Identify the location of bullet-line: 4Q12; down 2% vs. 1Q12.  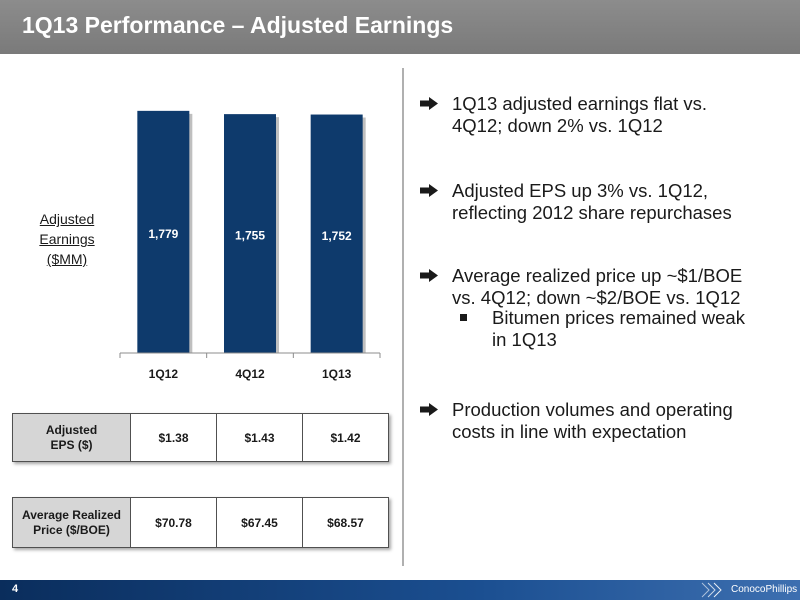
(557, 125).